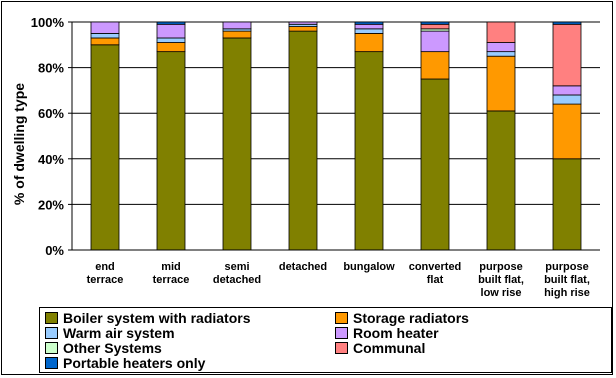 This screenshot has width=616, height=378. I want to click on category-label: end terrace, so click(105, 273).